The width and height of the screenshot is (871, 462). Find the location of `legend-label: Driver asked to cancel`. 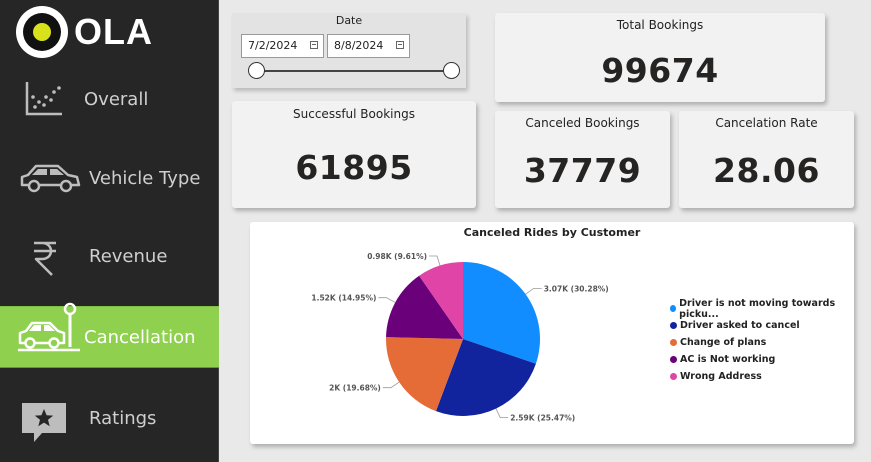

legend-label: Driver asked to cancel is located at coordinates (740, 325).